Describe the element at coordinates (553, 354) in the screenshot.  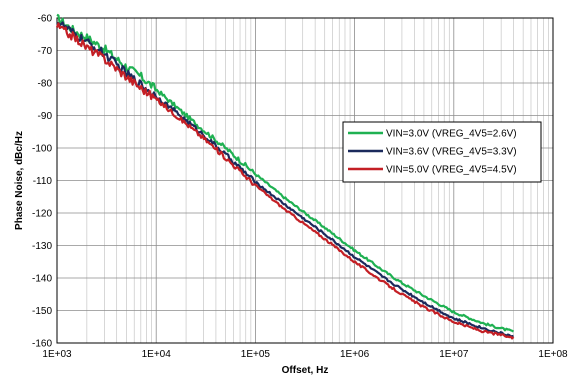
I see `x-tick-label: 1E+08` at that location.